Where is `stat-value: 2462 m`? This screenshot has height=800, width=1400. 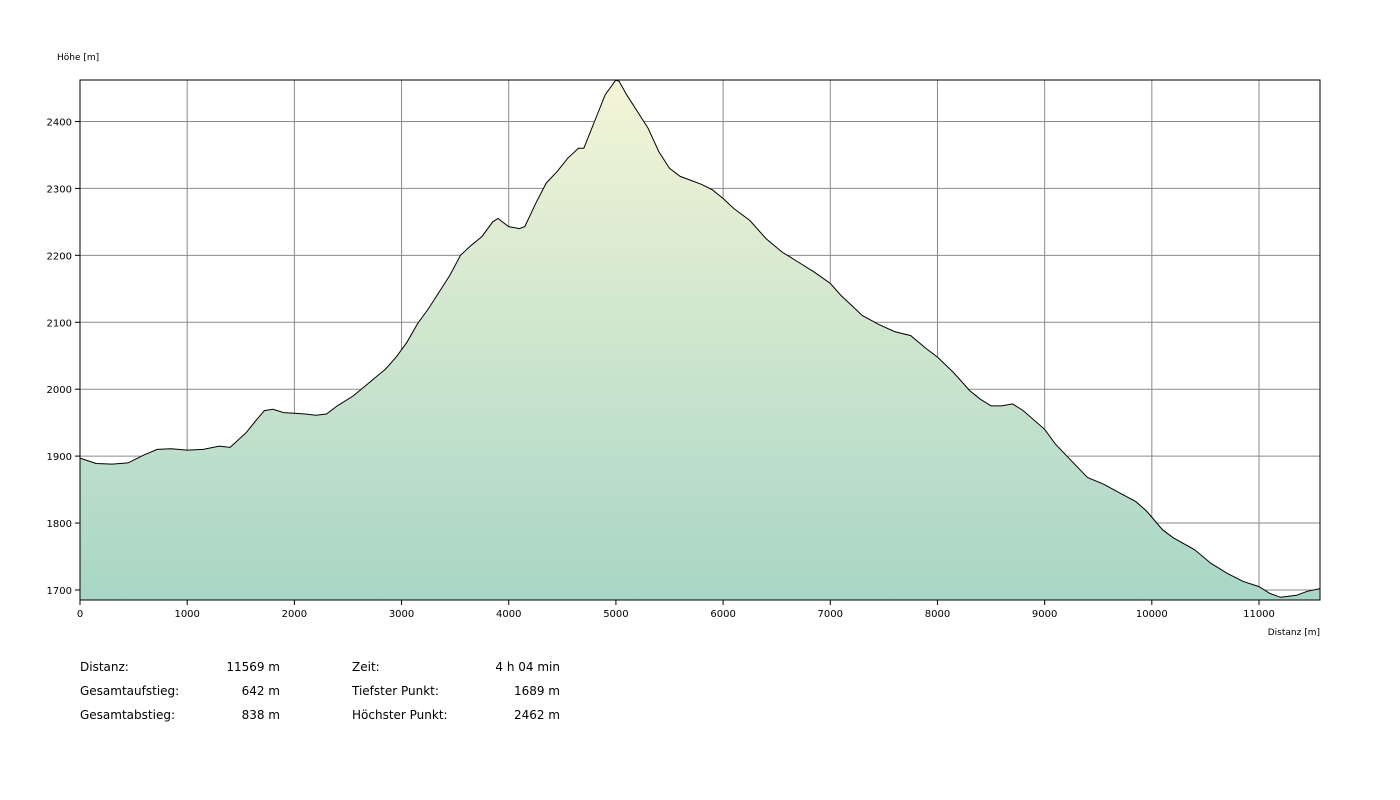 stat-value: 2462 m is located at coordinates (536, 715).